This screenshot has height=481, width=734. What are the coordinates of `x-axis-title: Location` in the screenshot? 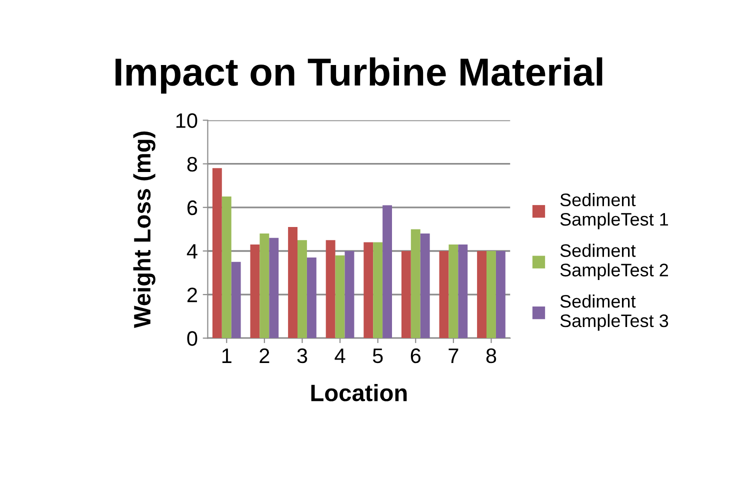 It's located at (359, 393).